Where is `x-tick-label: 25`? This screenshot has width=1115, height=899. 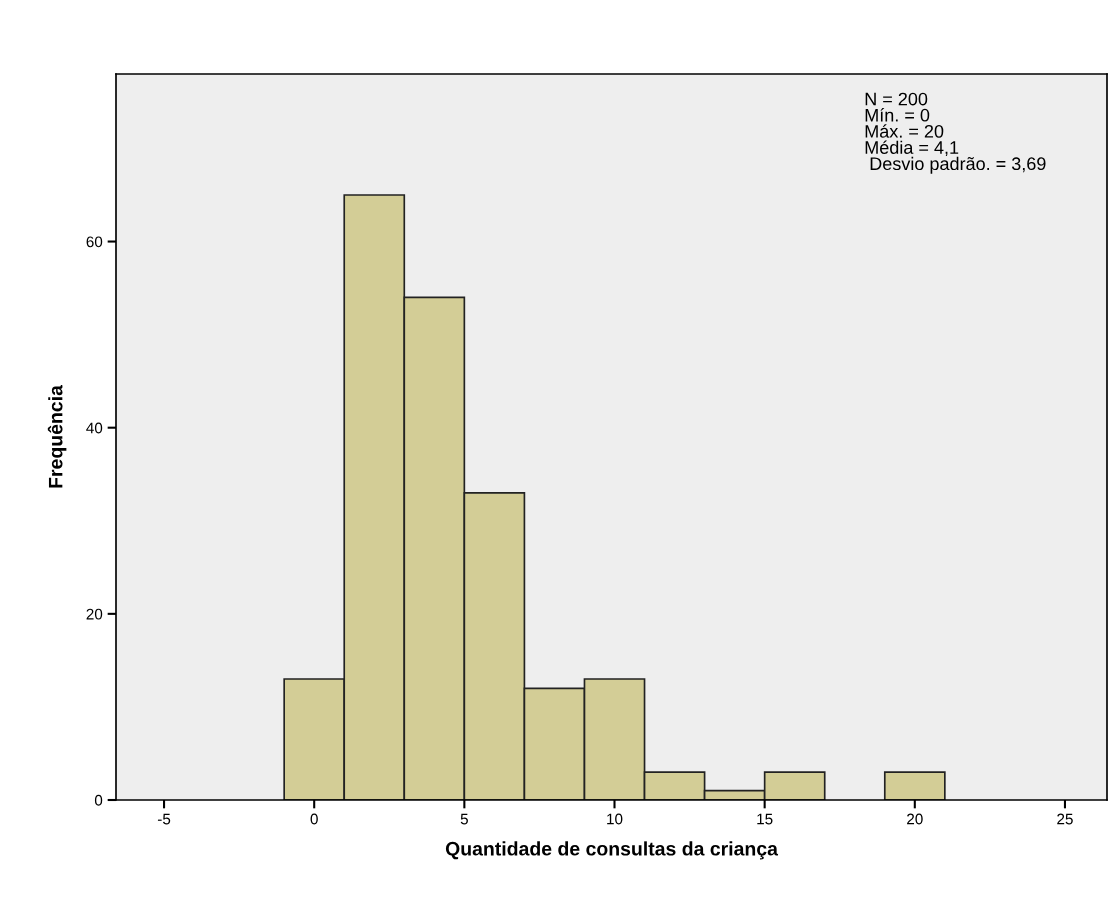
x-tick-label: 25 is located at coordinates (1065, 819).